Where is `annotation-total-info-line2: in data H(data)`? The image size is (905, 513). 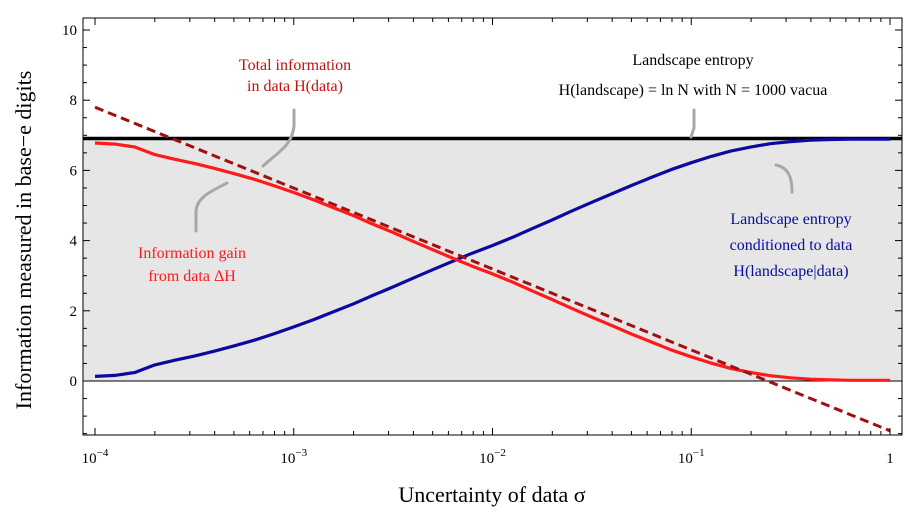
annotation-total-info-line2: in data H(data) is located at coordinates (295, 86).